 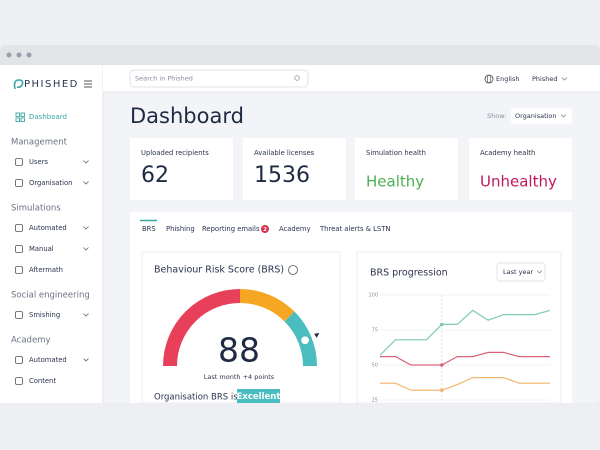 I want to click on stat-value: Unhealthy, so click(x=518, y=182).